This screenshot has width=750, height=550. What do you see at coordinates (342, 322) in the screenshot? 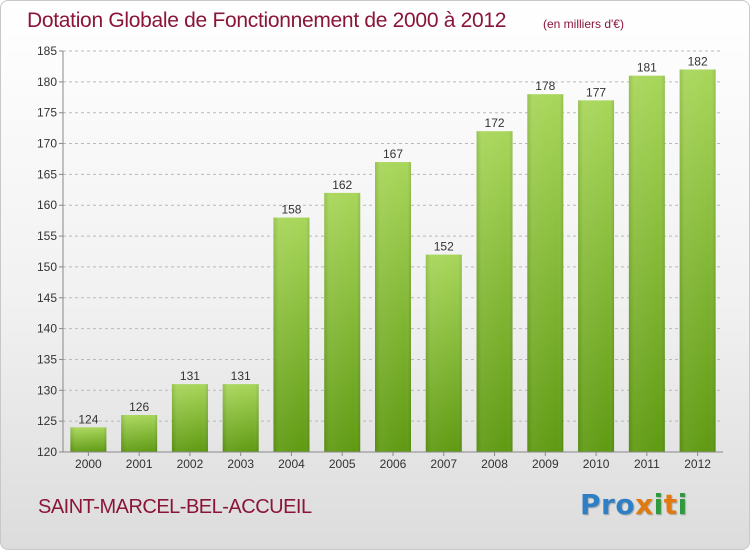
I see `bar-shade-2005` at bounding box center [342, 322].